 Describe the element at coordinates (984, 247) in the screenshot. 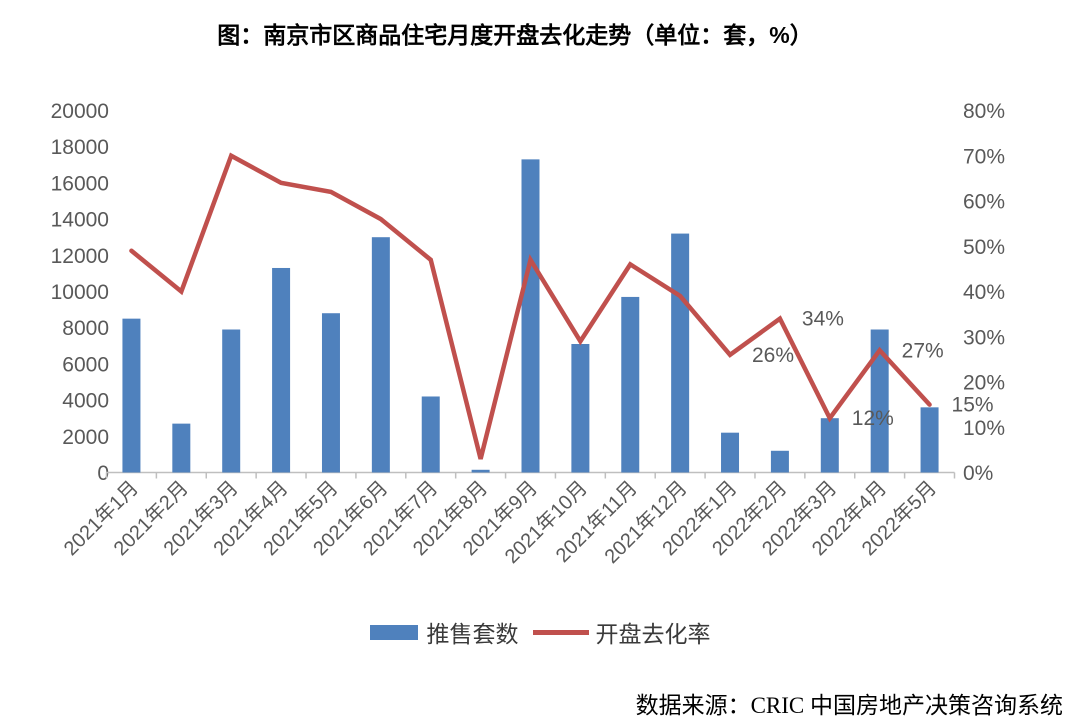

I see `right-axis-tick-label: 50%` at that location.